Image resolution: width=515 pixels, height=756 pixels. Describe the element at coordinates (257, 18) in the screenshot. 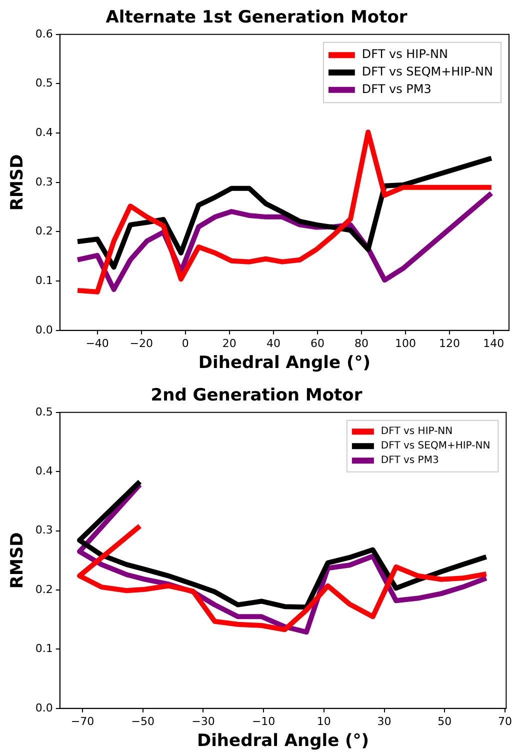

I see `chart-title: Alternate 1st Generation Motor` at that location.